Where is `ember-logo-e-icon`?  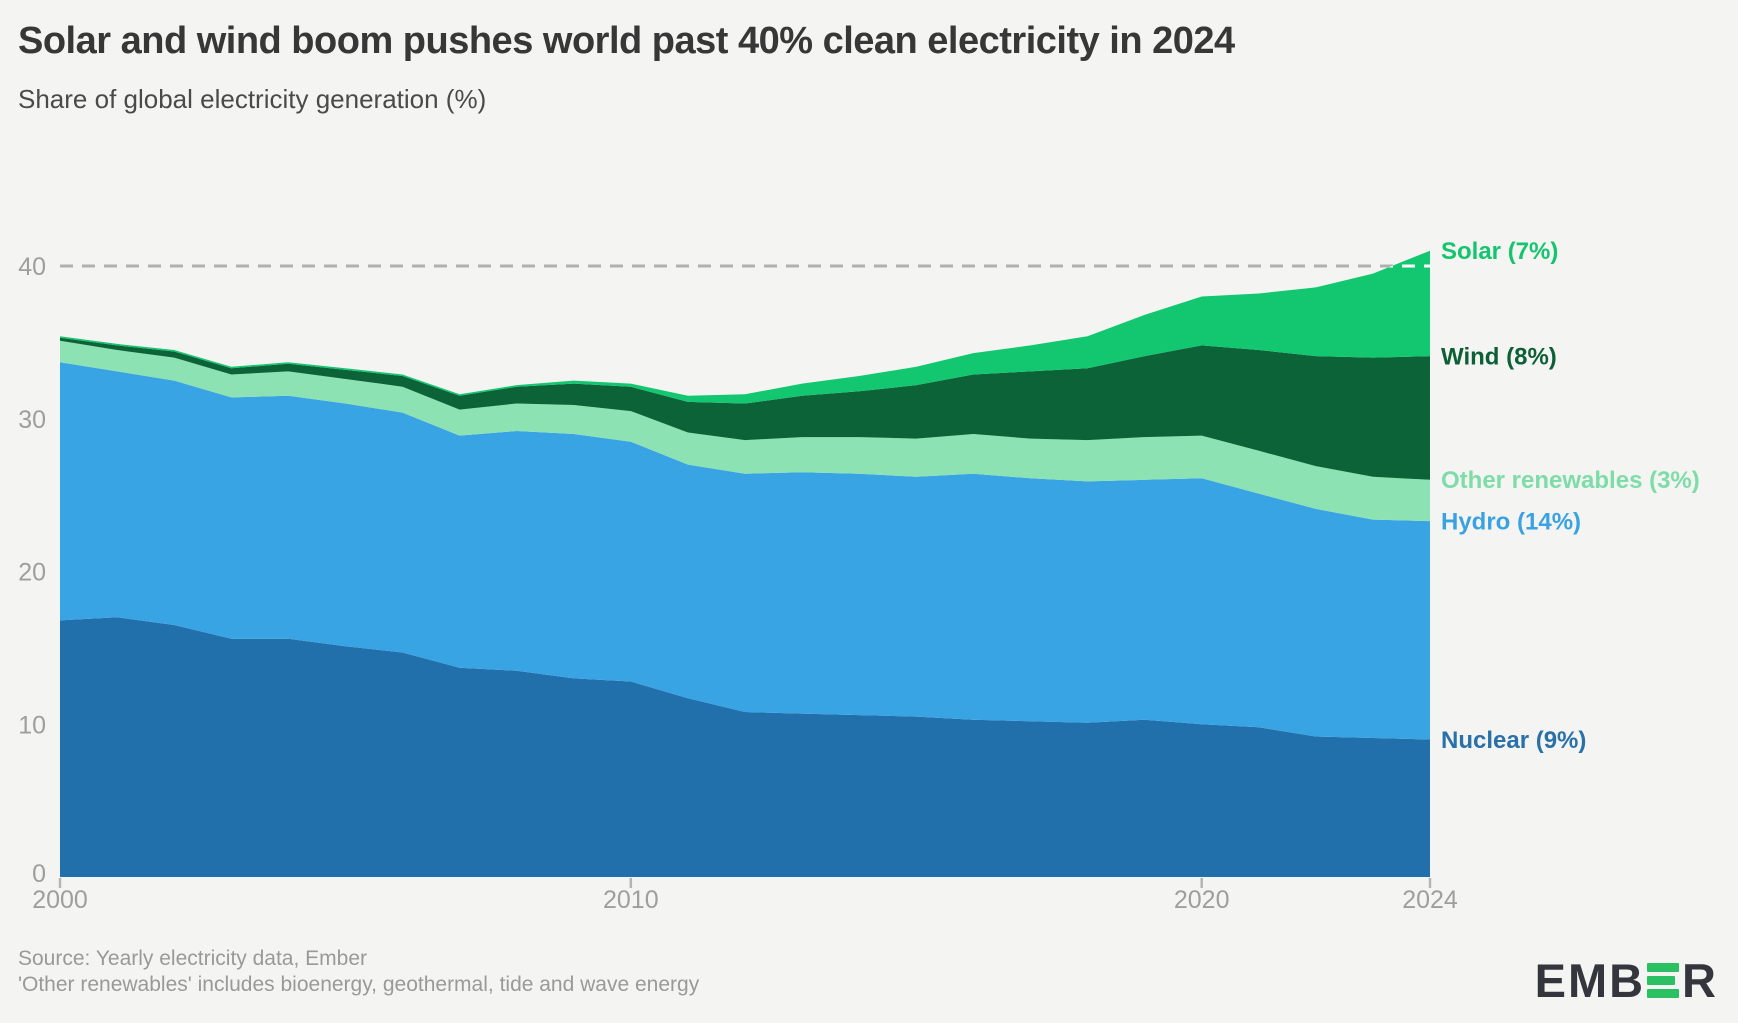
ember-logo-e-icon is located at coordinates (1663, 980).